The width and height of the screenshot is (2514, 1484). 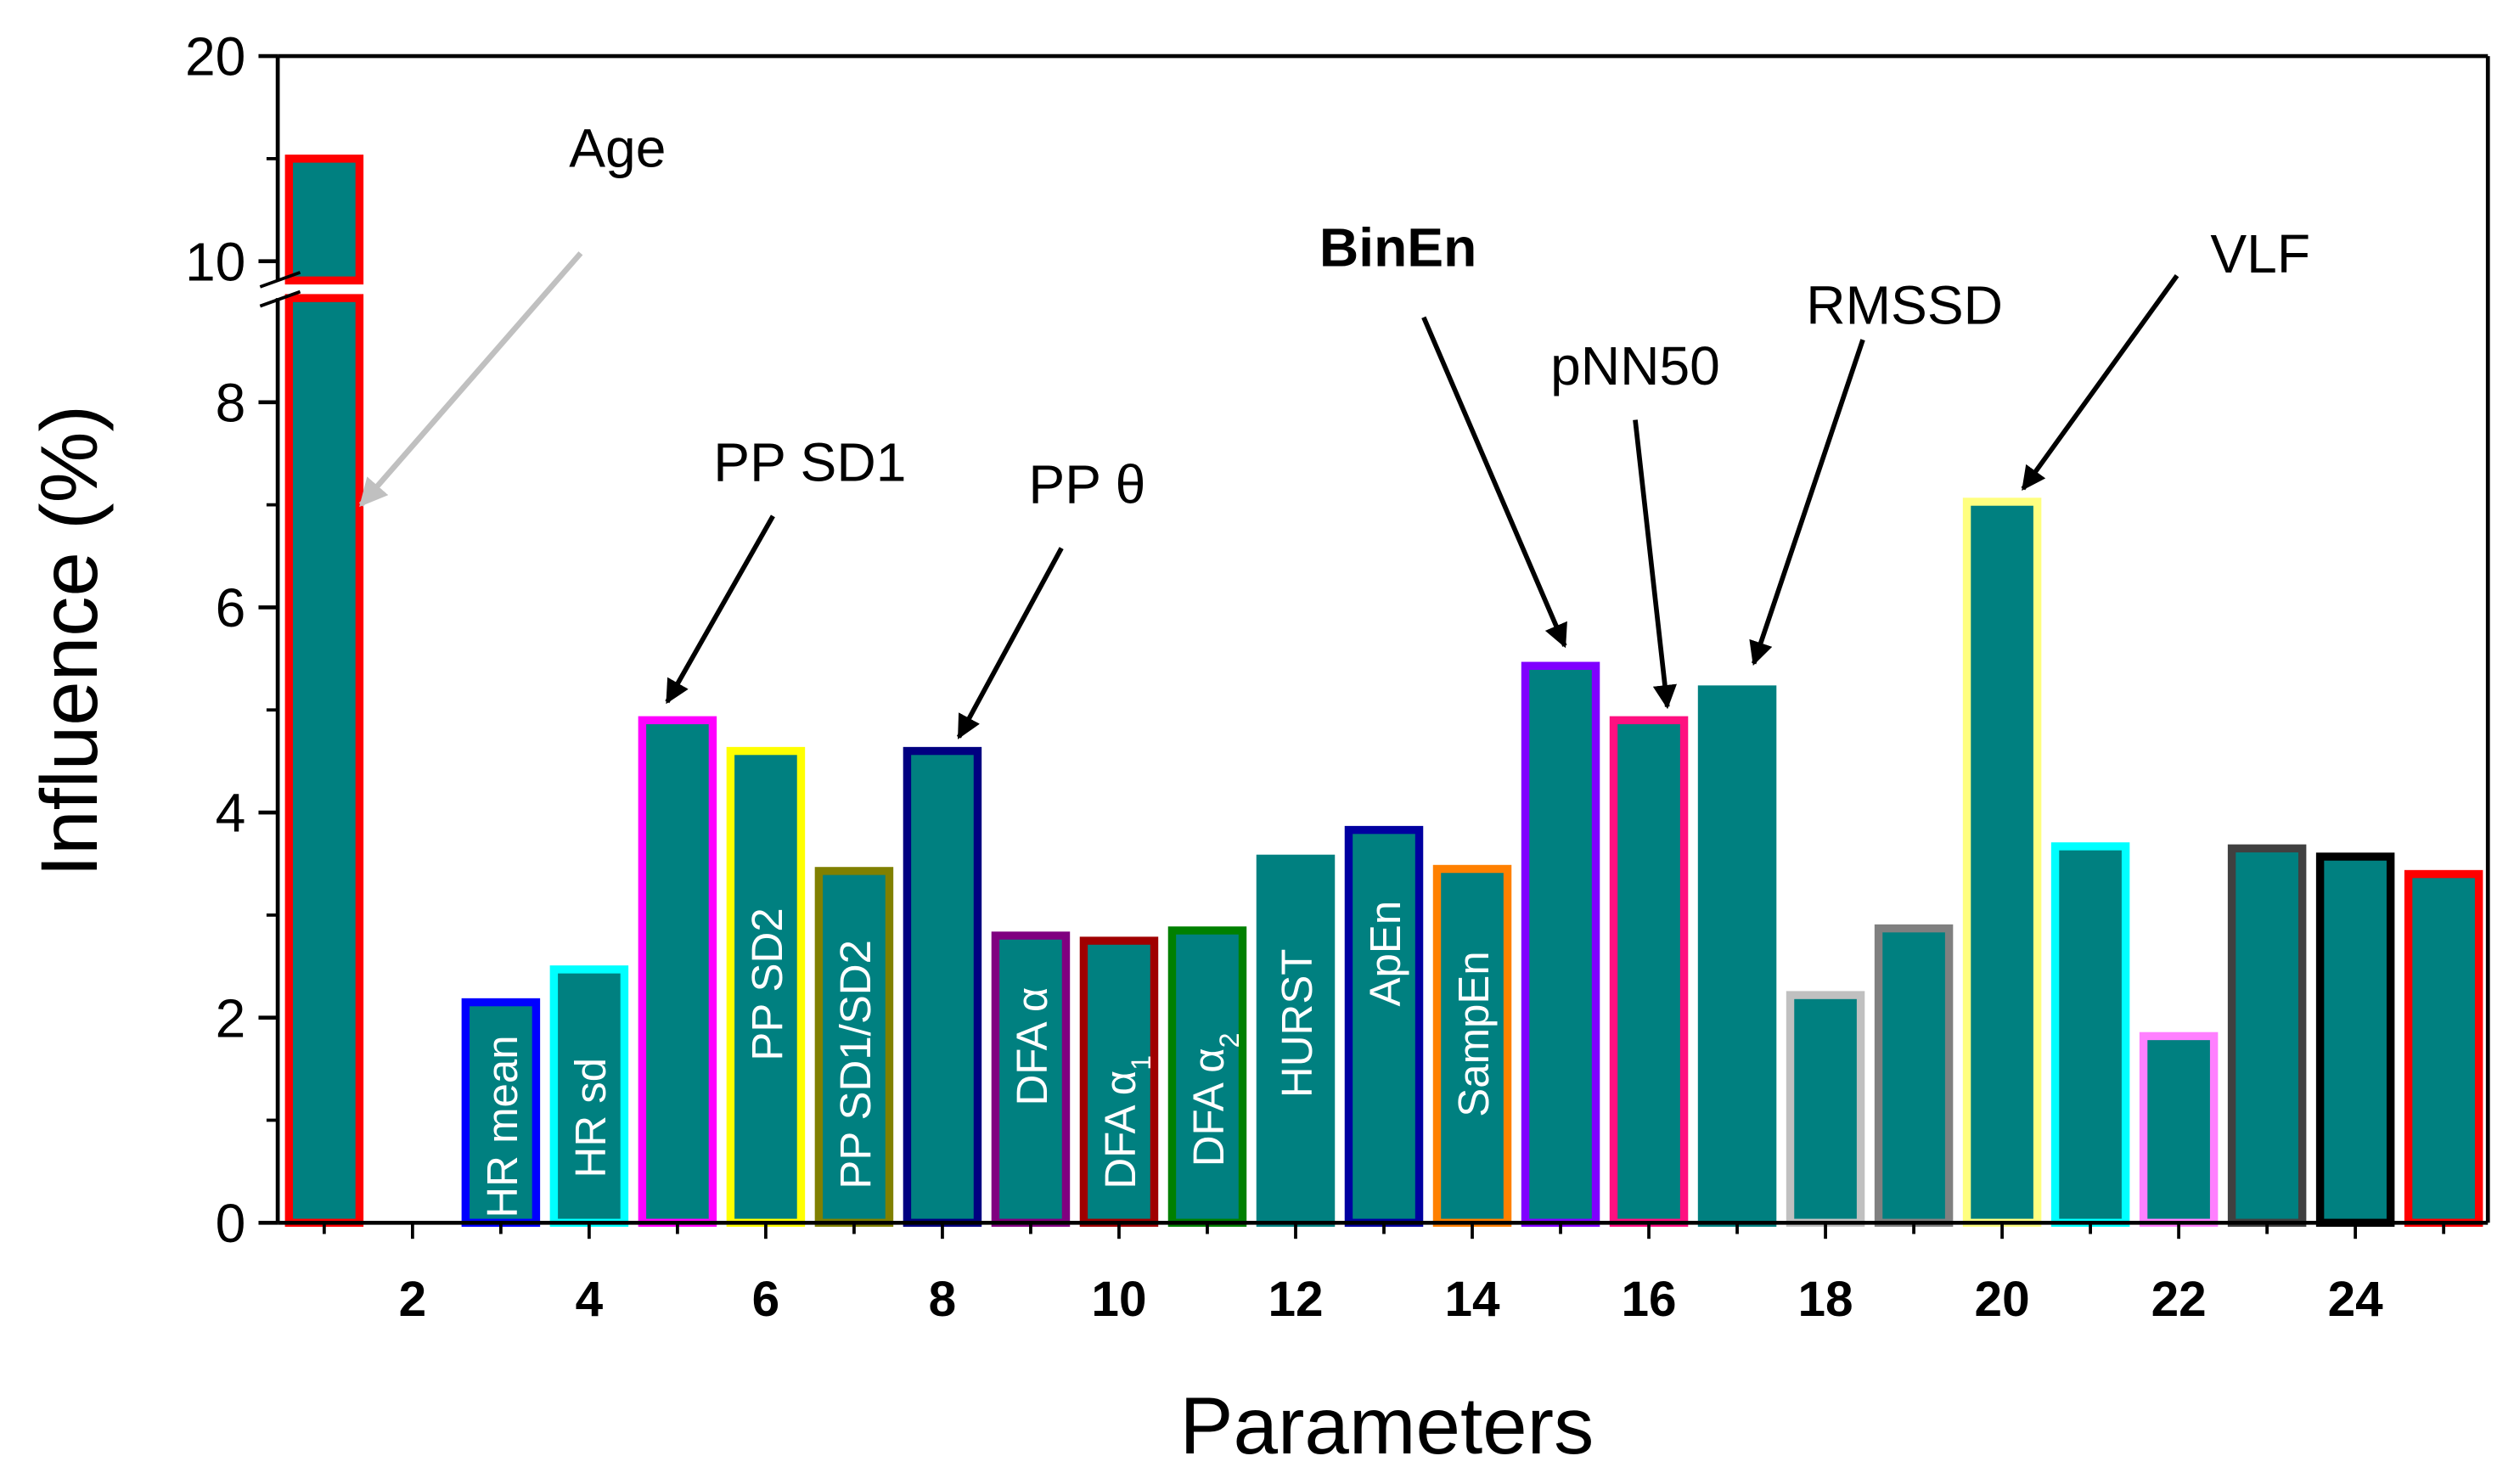 I want to click on annotation-label: RMSSD, so click(x=1904, y=304).